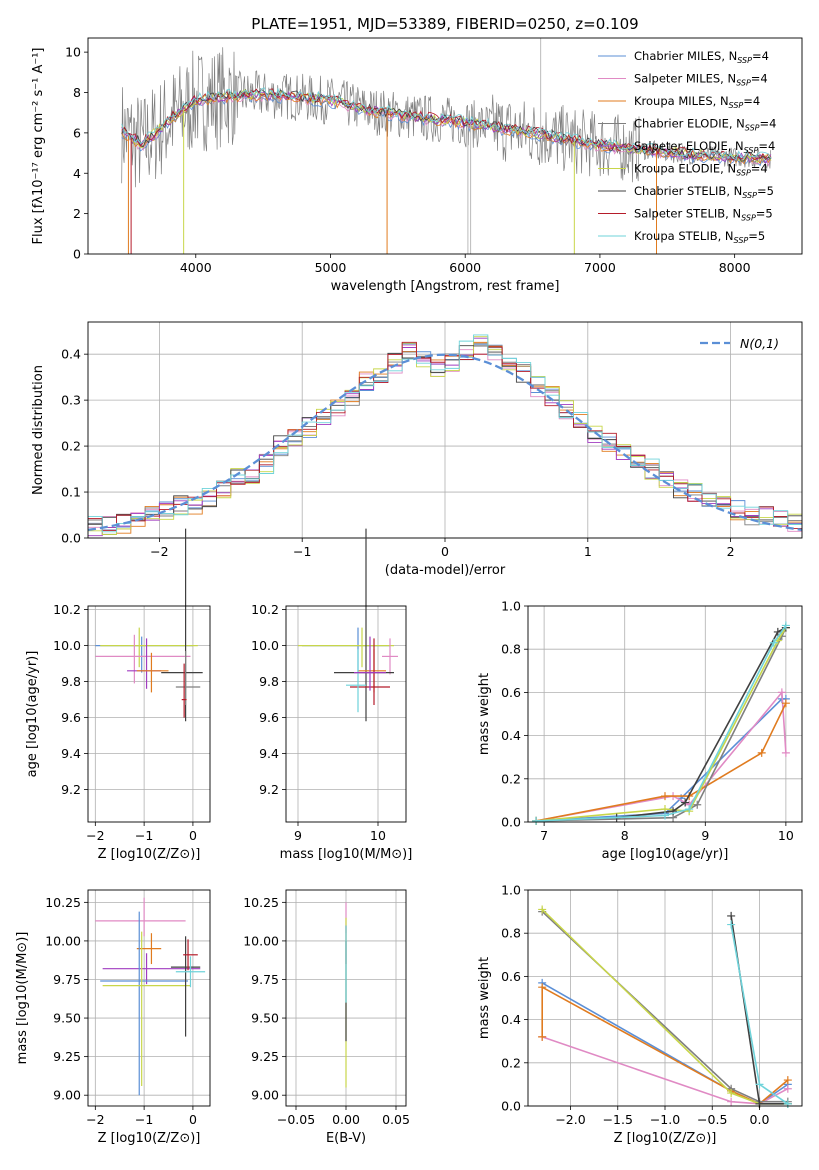  What do you see at coordinates (759, 343) in the screenshot?
I see `legend-label: N(0,1)` at bounding box center [759, 343].